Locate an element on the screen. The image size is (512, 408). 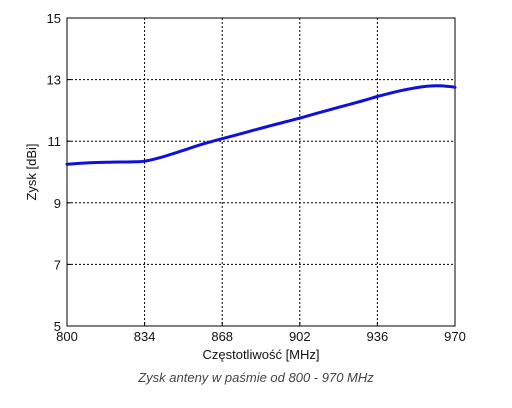
y-axis-ticks: 5 7 9 11 13 15 is located at coordinates (59, 172).